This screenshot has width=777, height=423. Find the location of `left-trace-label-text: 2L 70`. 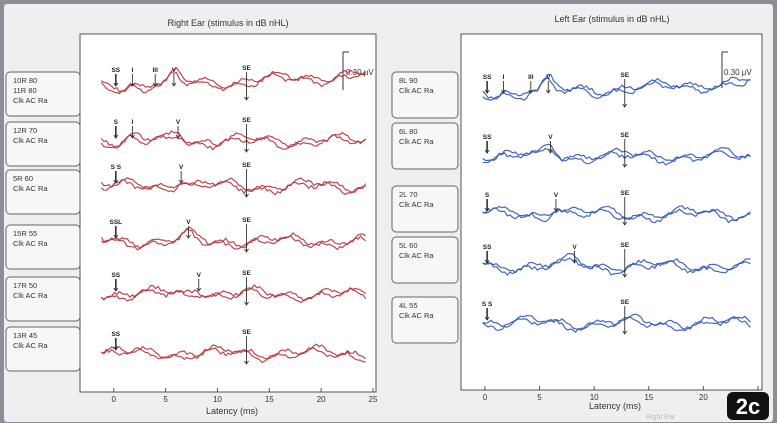

left-trace-label-text: 2L 70 is located at coordinates (408, 194).